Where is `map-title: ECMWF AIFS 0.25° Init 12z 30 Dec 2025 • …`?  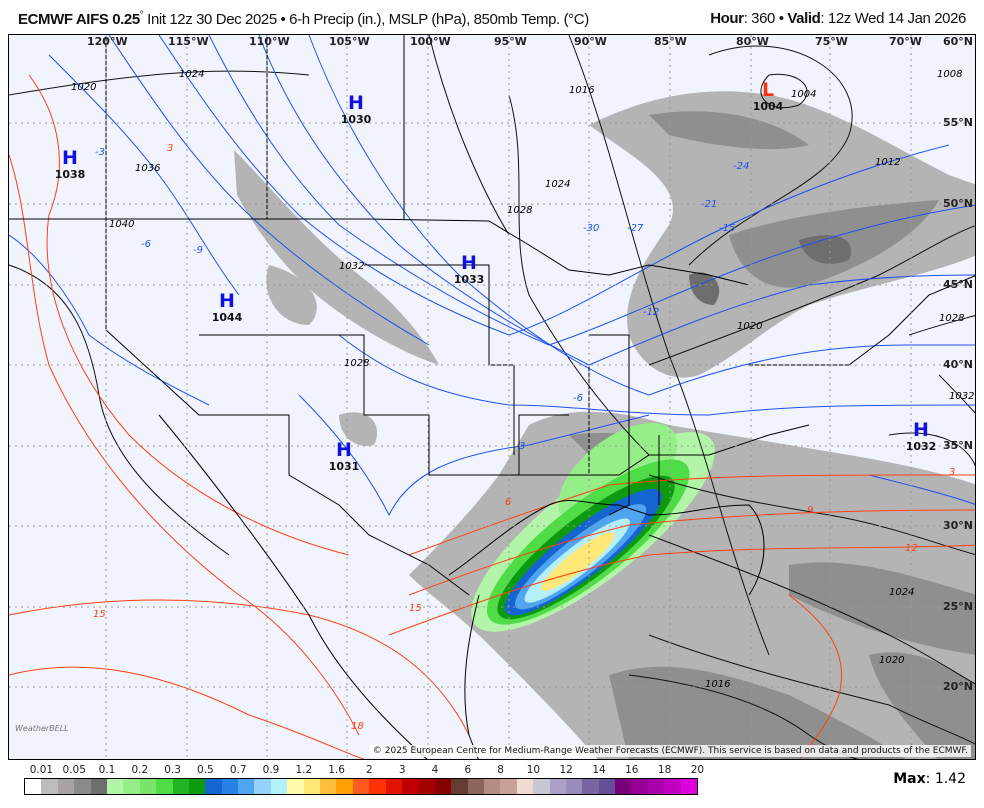
map-title: ECMWF AIFS 0.25° Init 12z 30 Dec 2025 • … is located at coordinates (303, 19).